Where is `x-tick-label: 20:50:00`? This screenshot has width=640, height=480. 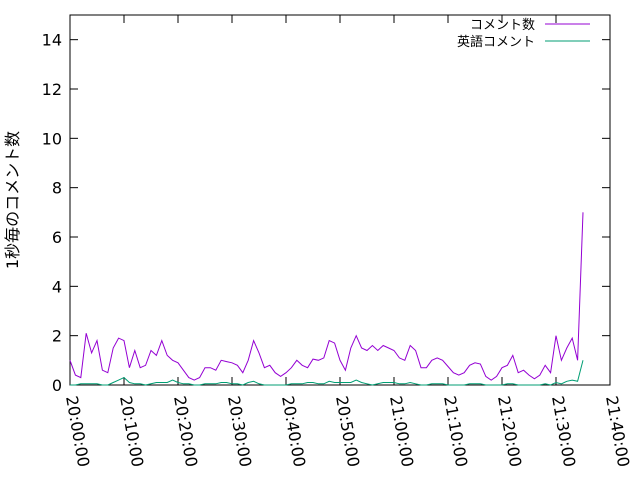 x-tick-label: 20:50:00 is located at coordinates (347, 431).